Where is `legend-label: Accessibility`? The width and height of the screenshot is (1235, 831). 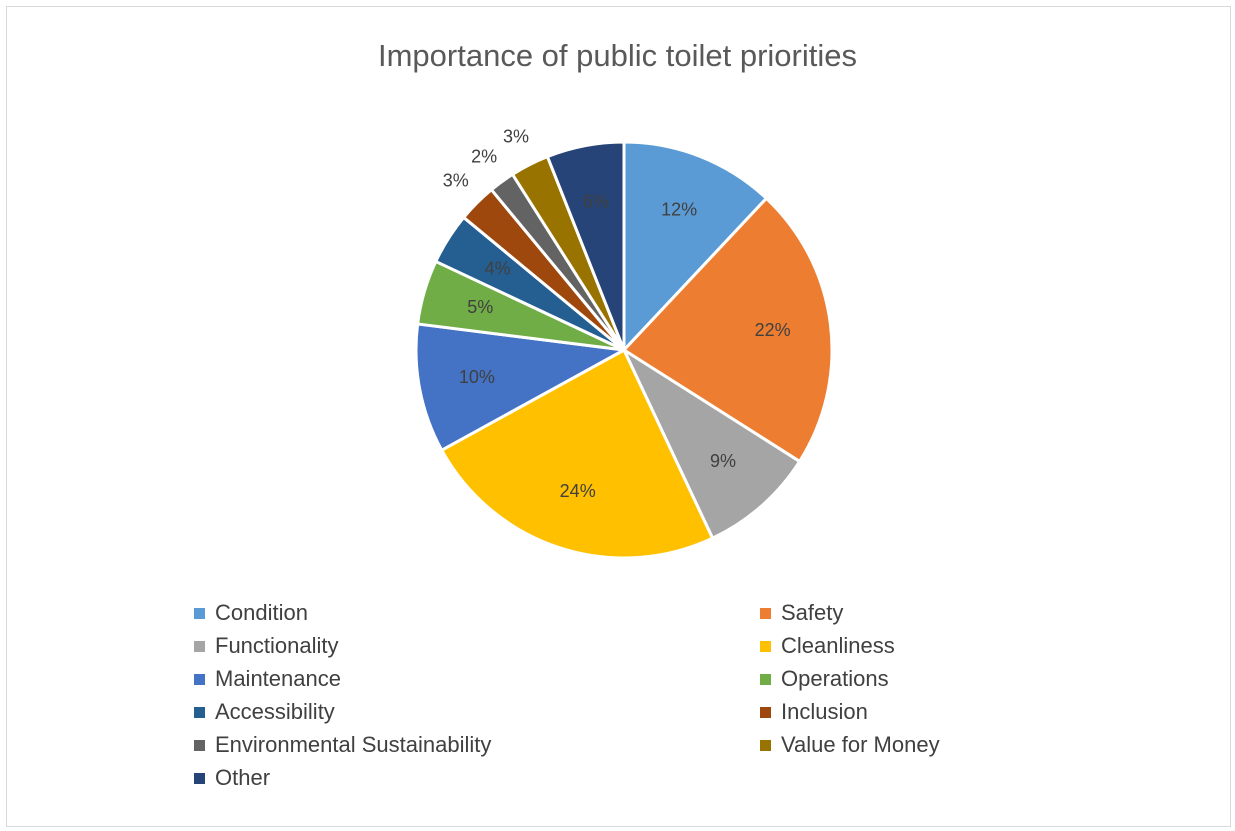 legend-label: Accessibility is located at coordinates (275, 711).